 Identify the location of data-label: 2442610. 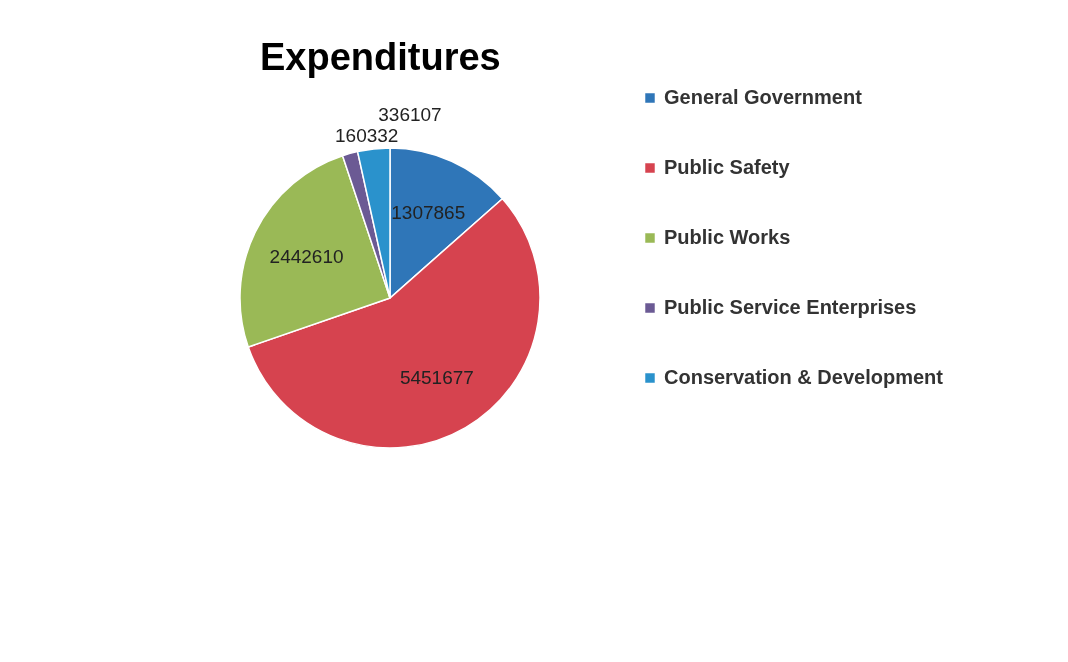
(306, 256).